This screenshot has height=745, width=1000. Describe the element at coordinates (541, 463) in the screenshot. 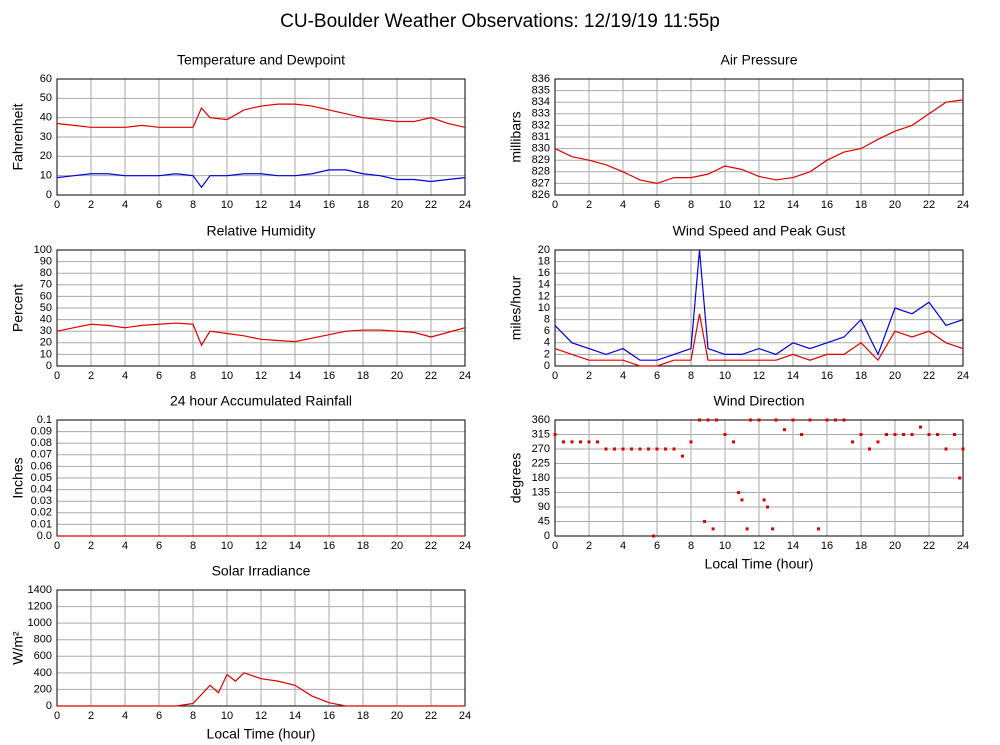

I see `y-tick-label: 225` at that location.